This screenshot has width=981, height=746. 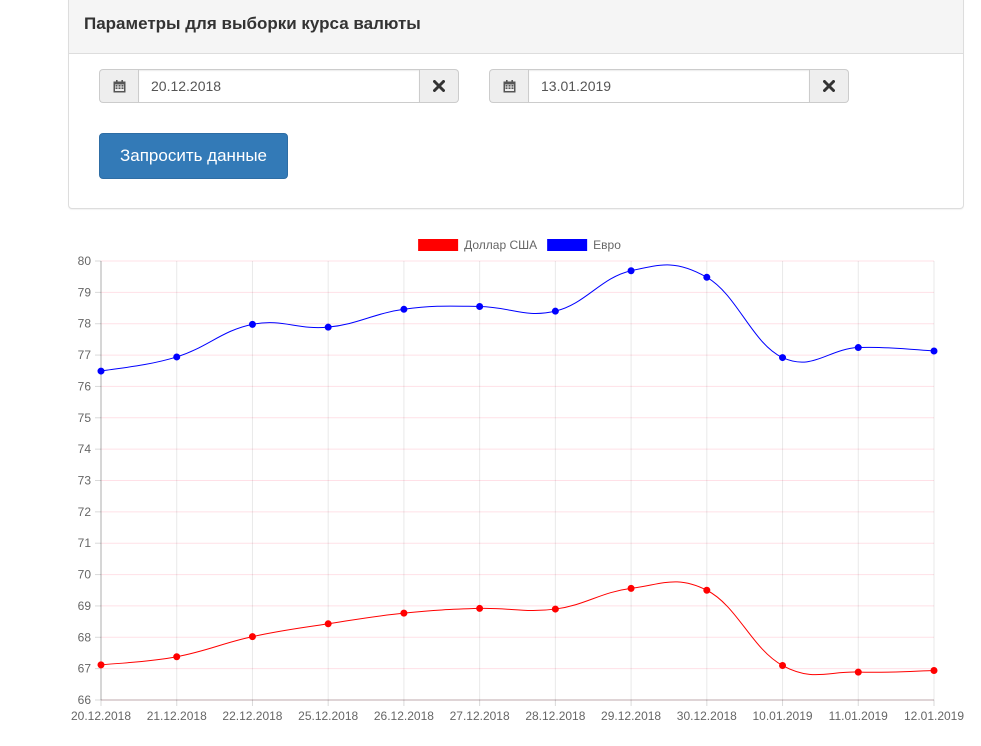 I want to click on x-tick-label: 10.01.2019, so click(x=783, y=716).